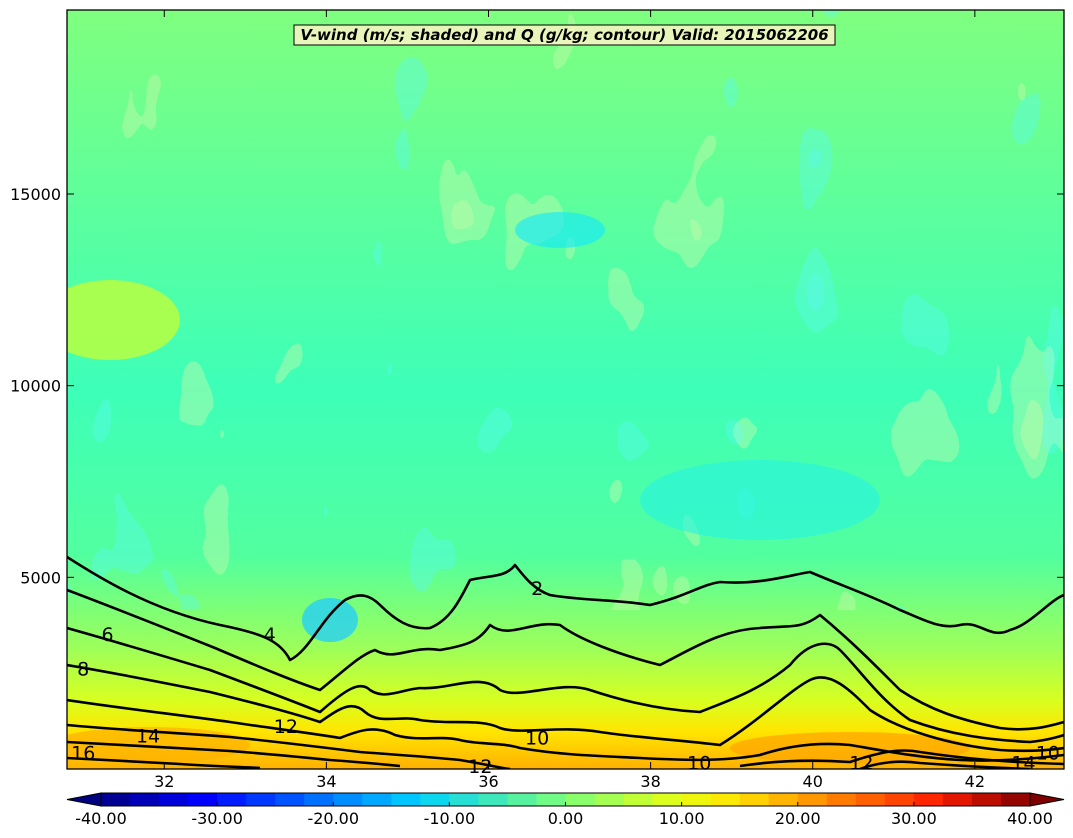 The width and height of the screenshot is (1073, 838). What do you see at coordinates (566, 818) in the screenshot?
I see `colorbar-tick-label: 0.00` at bounding box center [566, 818].